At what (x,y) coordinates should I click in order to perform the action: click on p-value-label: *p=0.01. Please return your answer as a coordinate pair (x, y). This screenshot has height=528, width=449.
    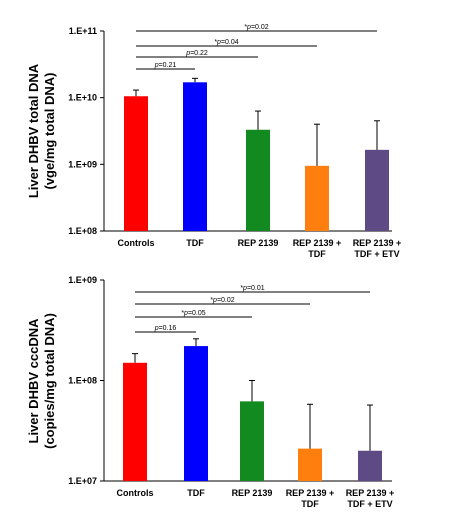
    Looking at the image, I should click on (252, 288).